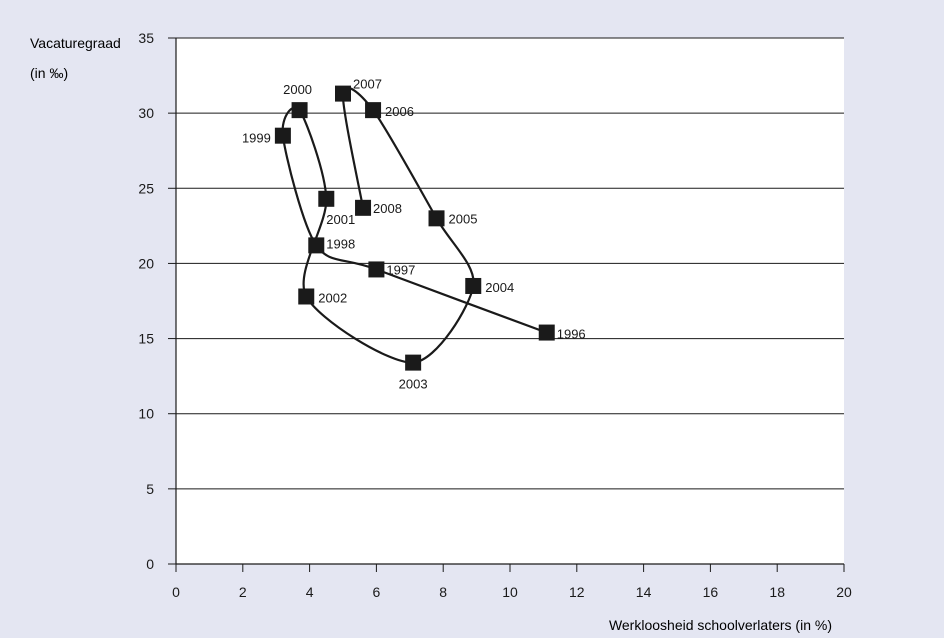 Image resolution: width=944 pixels, height=638 pixels. I want to click on data-points, so click(414, 228).